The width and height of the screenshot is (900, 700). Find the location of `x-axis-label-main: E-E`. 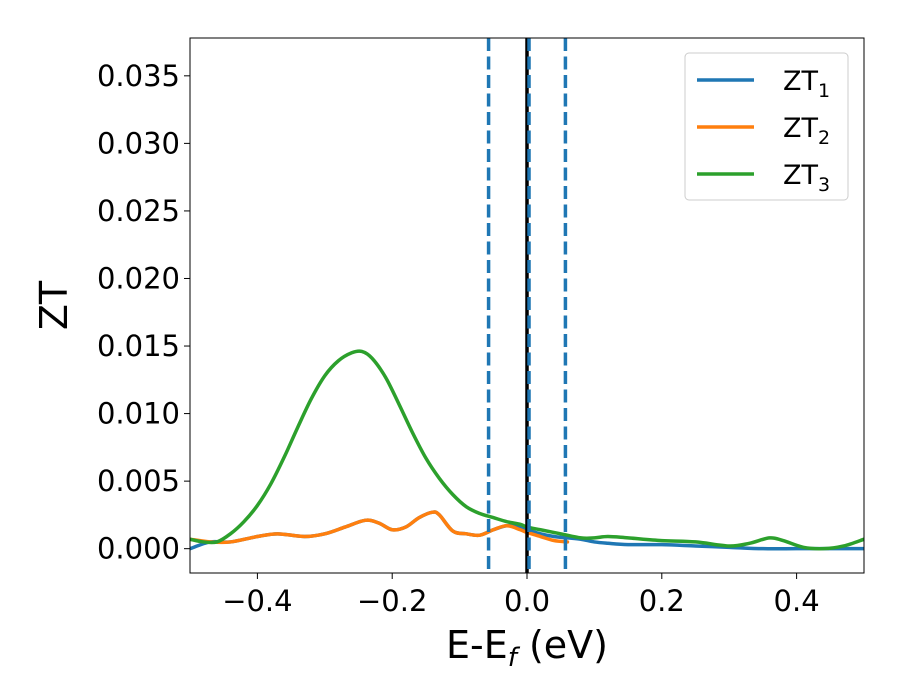

x-axis-label-main: E-E is located at coordinates (477, 645).